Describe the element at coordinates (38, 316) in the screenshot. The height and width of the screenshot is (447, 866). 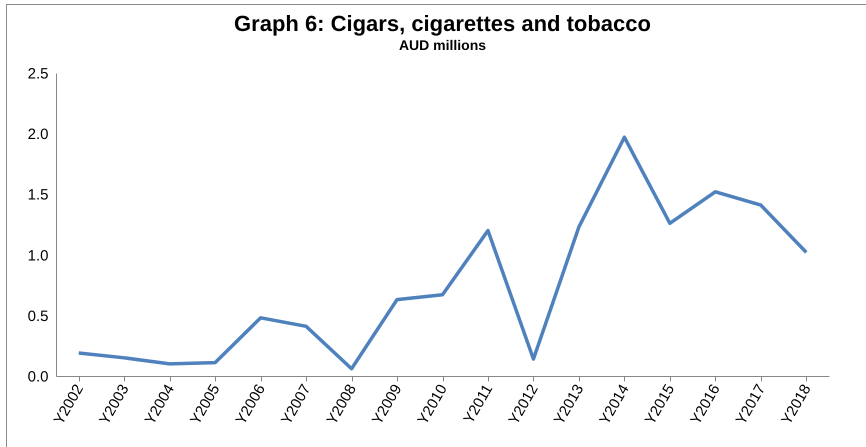
I see `y-tick-label: 0.5` at that location.